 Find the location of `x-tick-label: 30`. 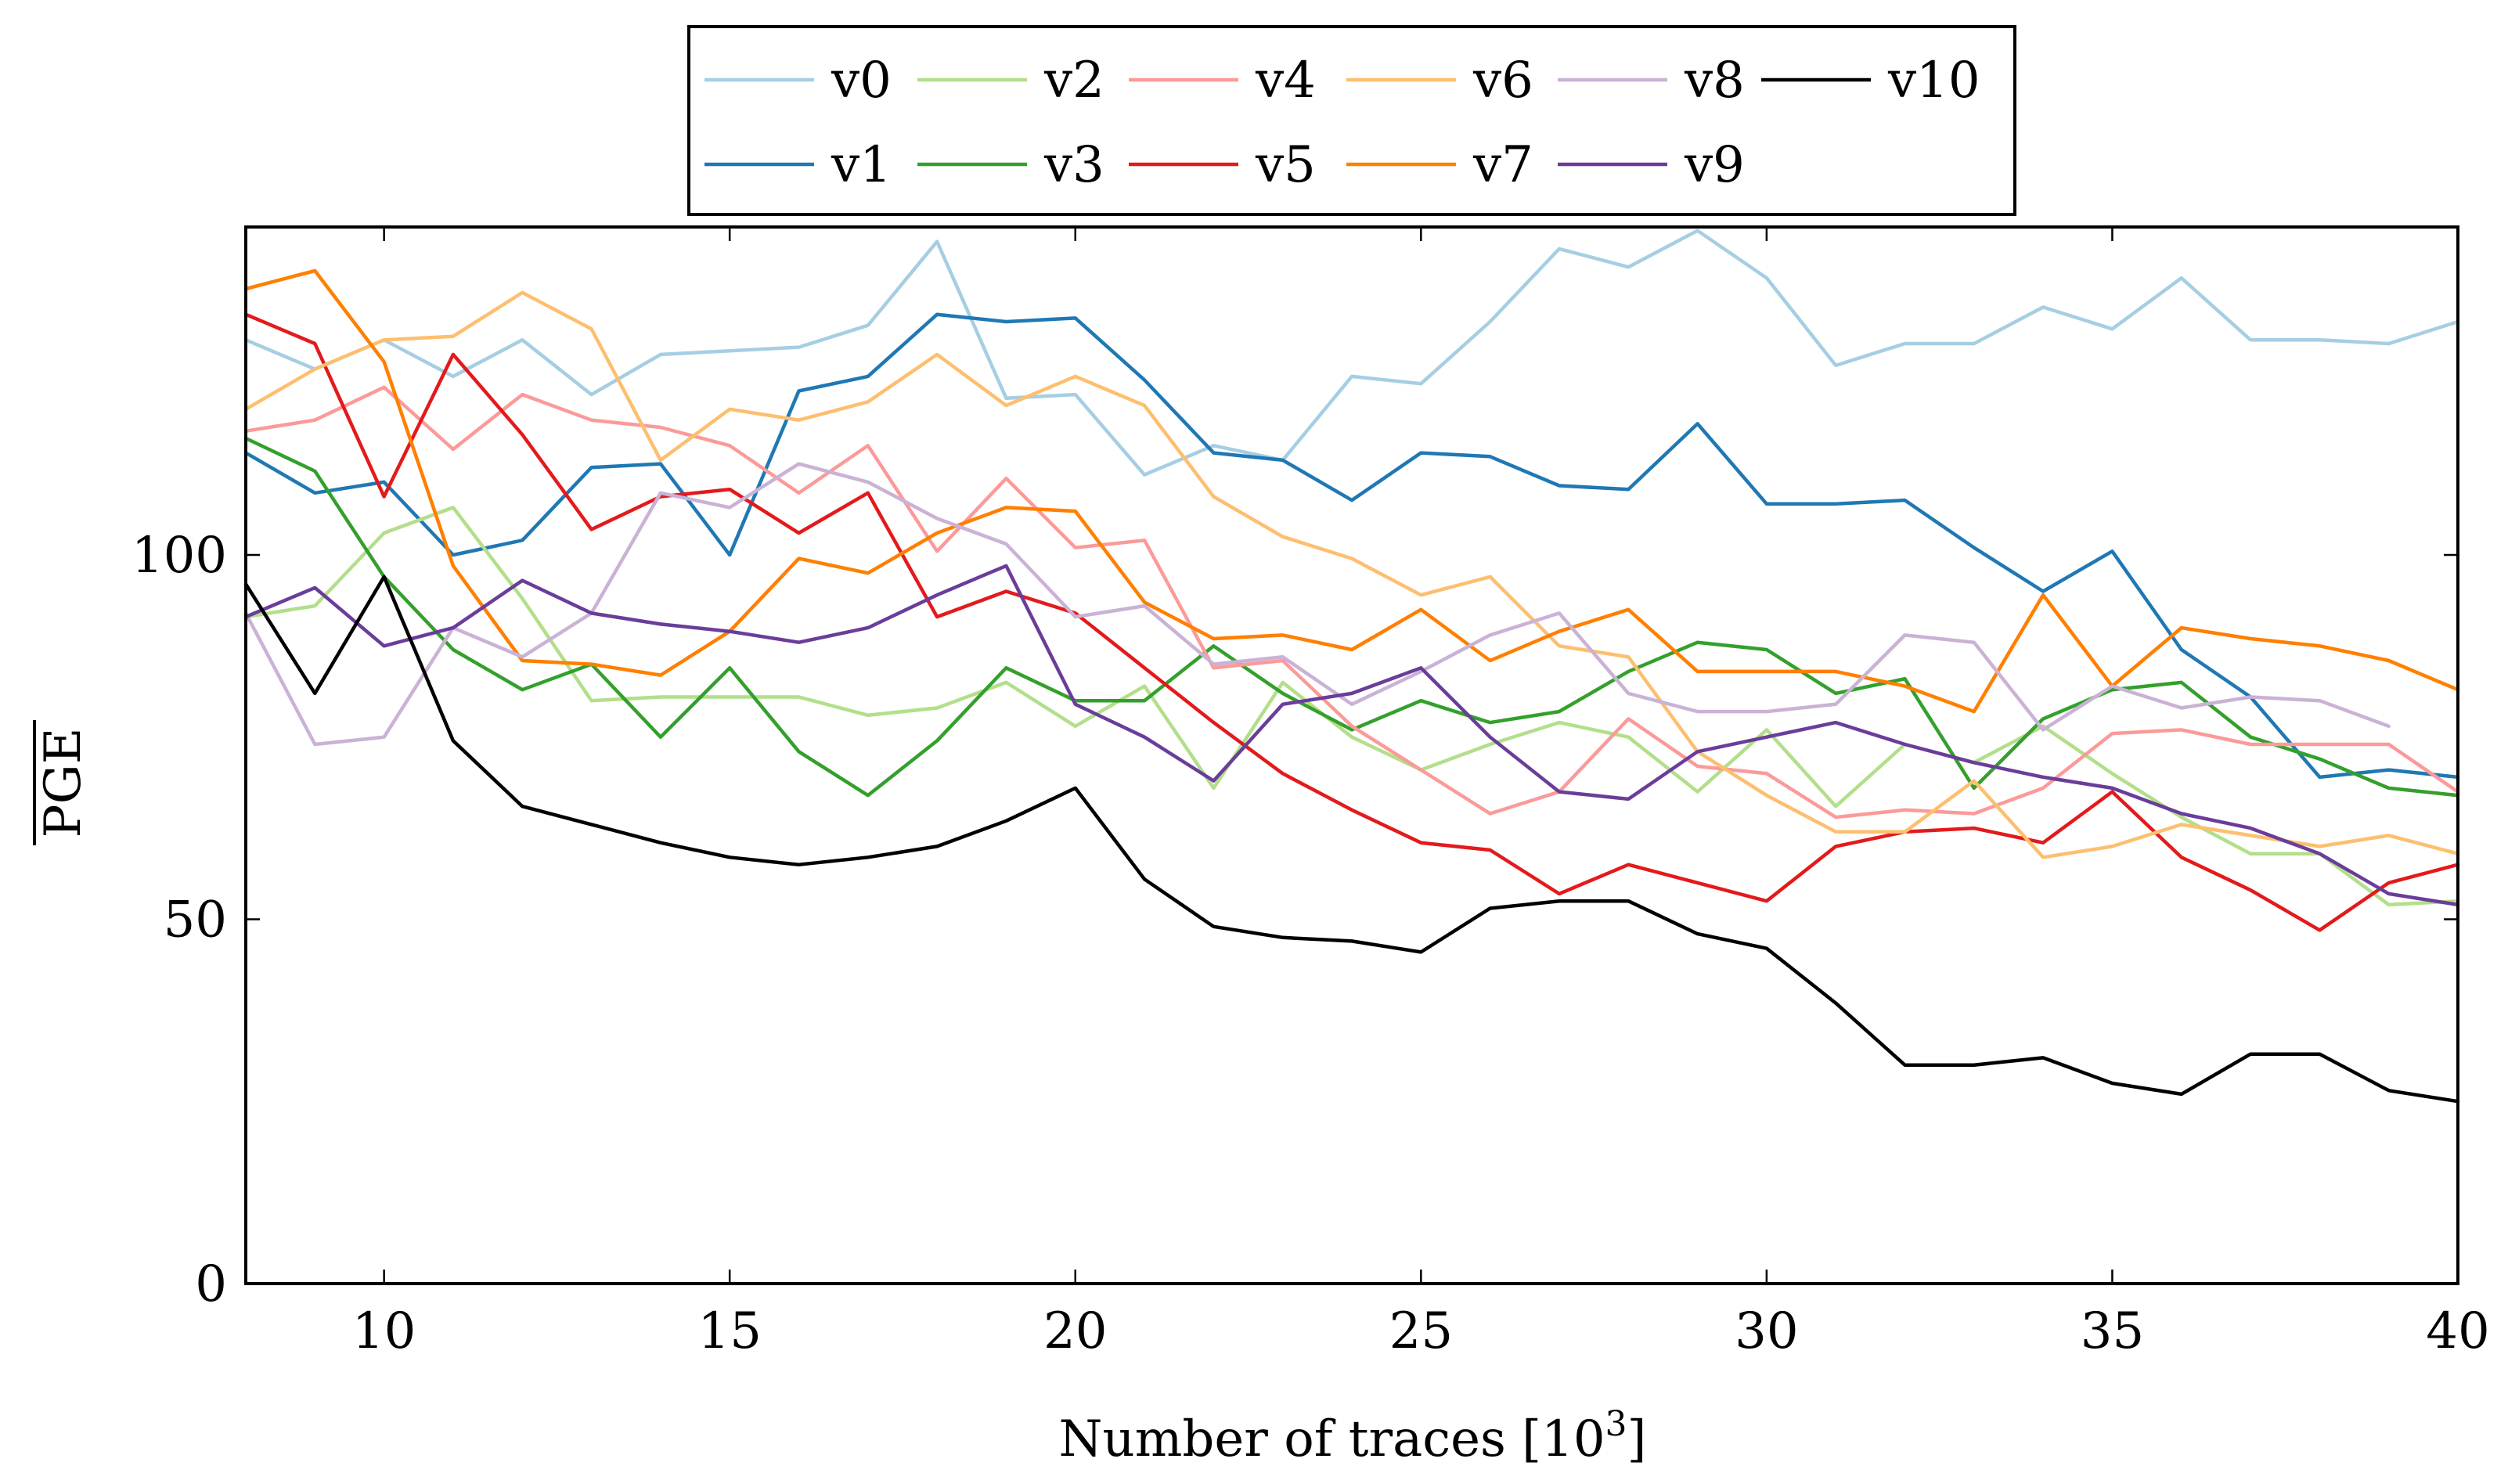

x-tick-label: 30 is located at coordinates (1766, 1331).